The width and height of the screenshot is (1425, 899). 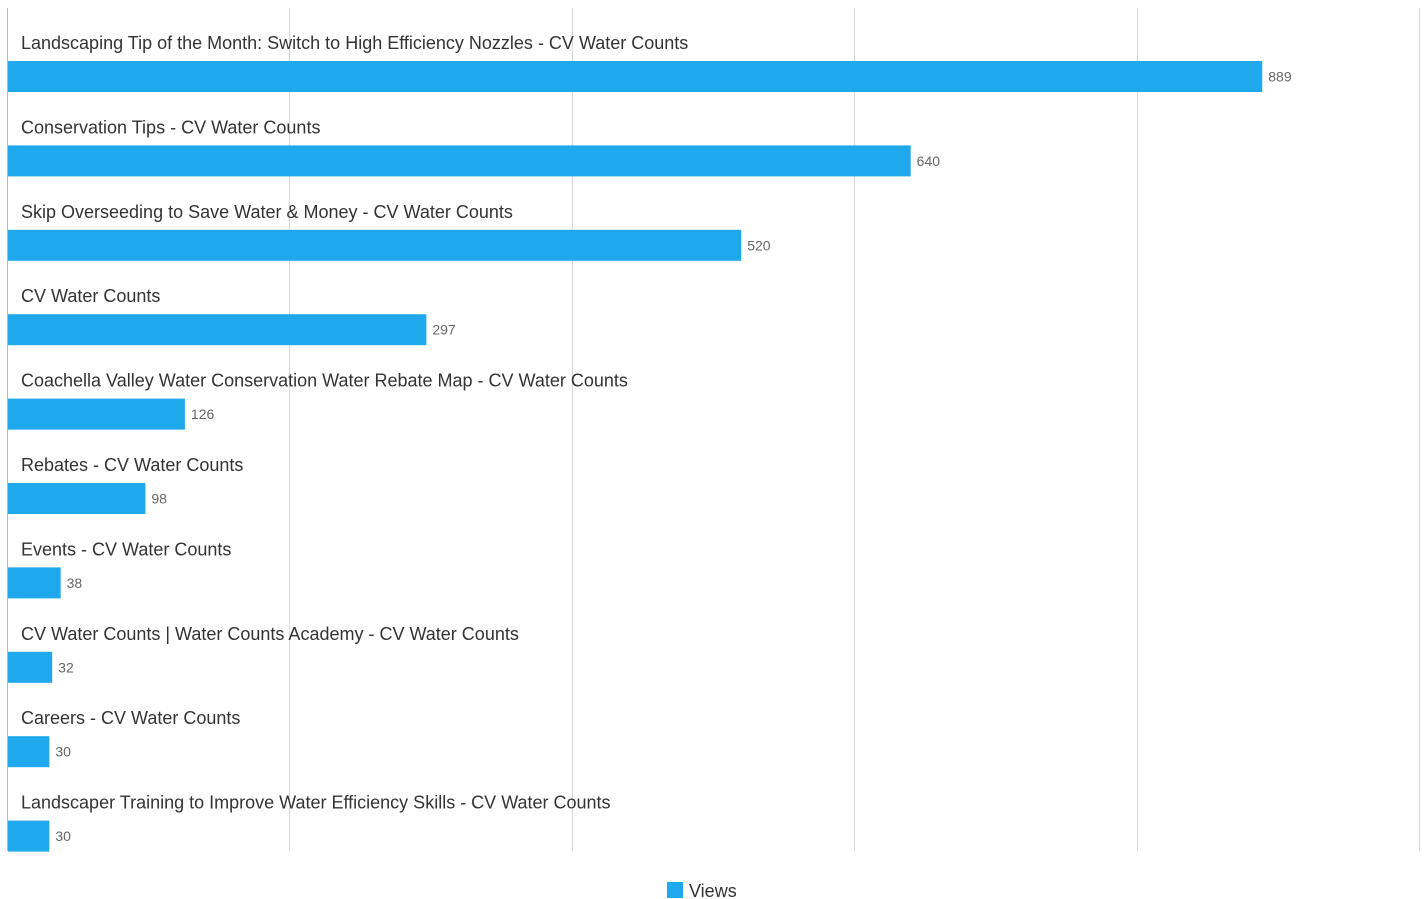 What do you see at coordinates (66, 667) in the screenshot?
I see `data-label: 32` at bounding box center [66, 667].